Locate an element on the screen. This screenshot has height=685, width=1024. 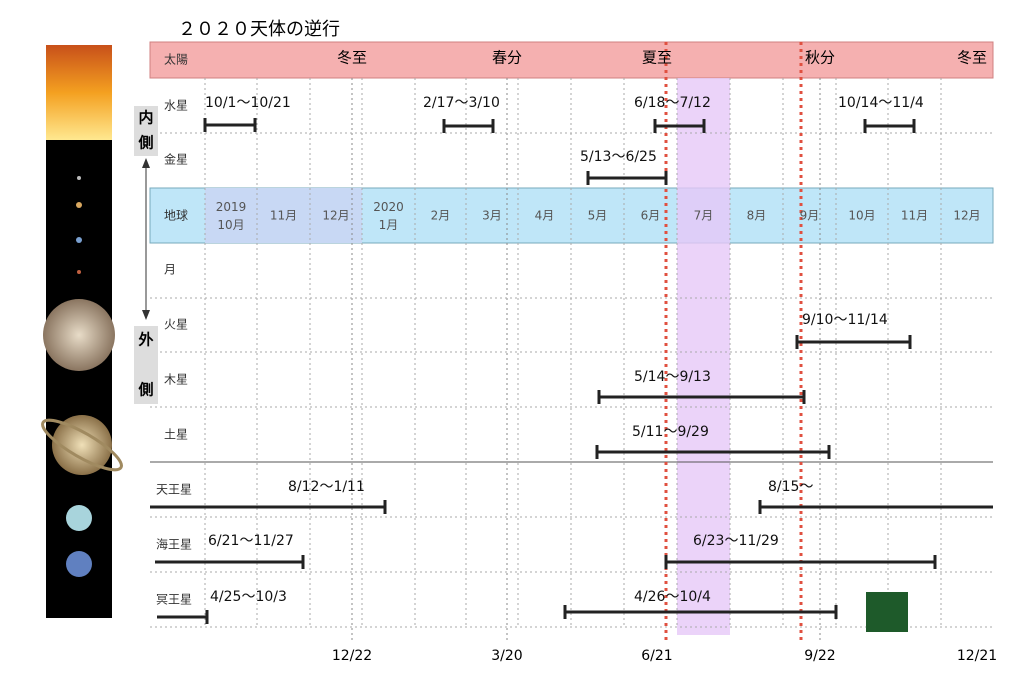
season-label: 秋分 is located at coordinates (820, 58).